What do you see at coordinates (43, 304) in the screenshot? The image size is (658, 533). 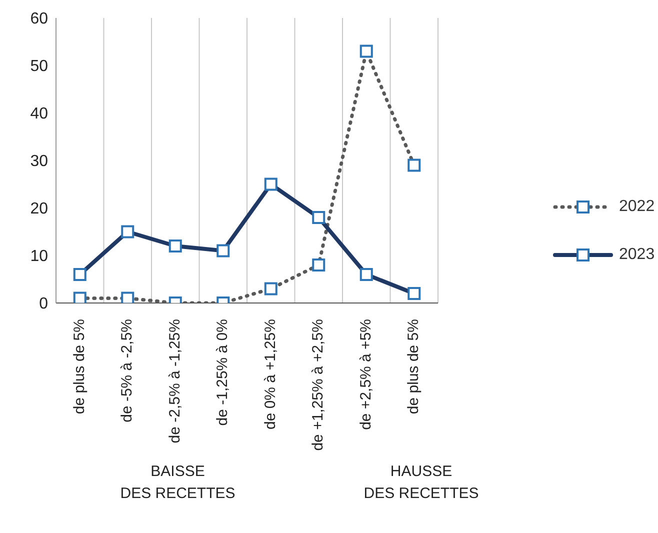 I see `y-tick-label: 0` at bounding box center [43, 304].